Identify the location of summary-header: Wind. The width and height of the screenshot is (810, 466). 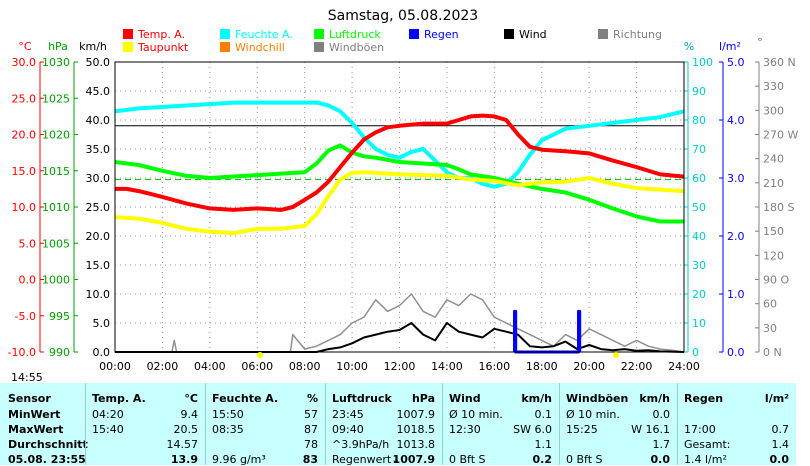
(465, 398).